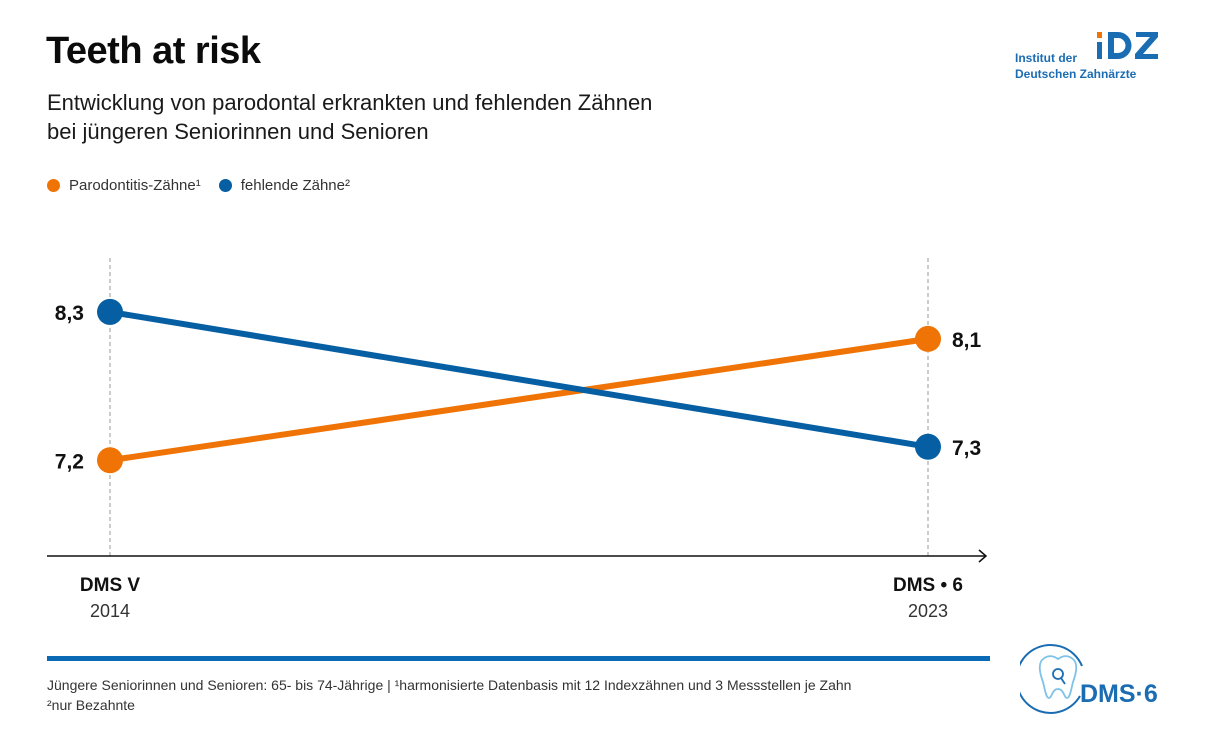  Describe the element at coordinates (1119, 694) in the screenshot. I see `dms6-logo-text: DMS·6` at that location.